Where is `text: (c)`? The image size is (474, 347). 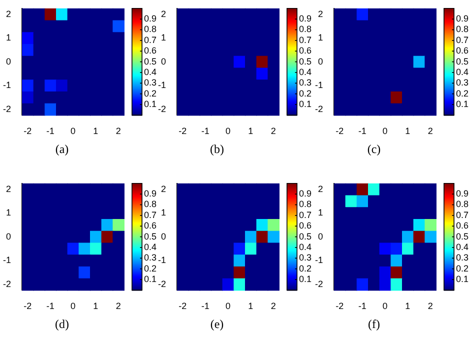
text: (c) is located at coordinates (374, 149).